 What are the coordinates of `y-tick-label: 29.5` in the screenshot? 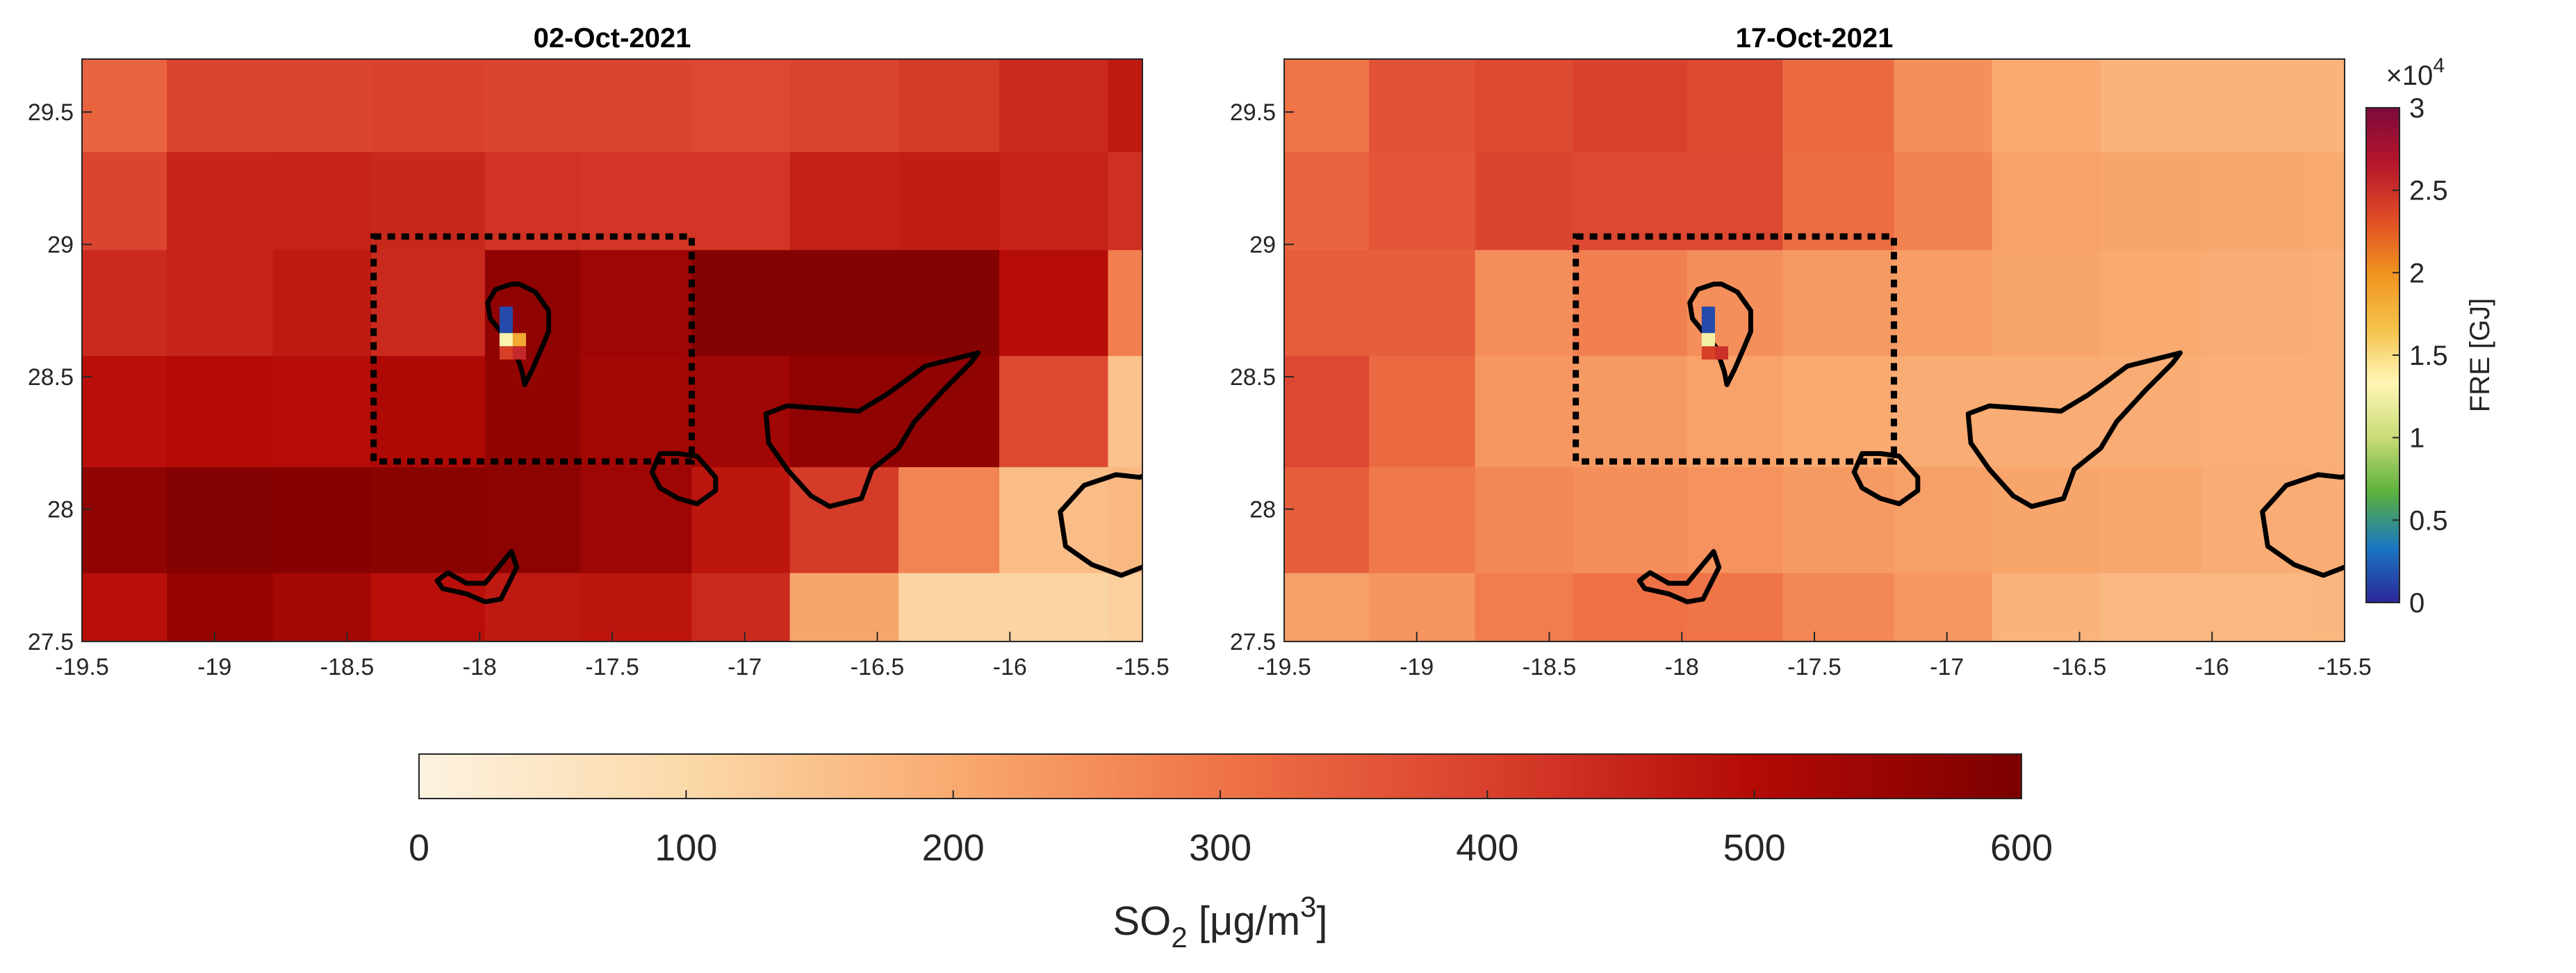 It's located at (51, 112).